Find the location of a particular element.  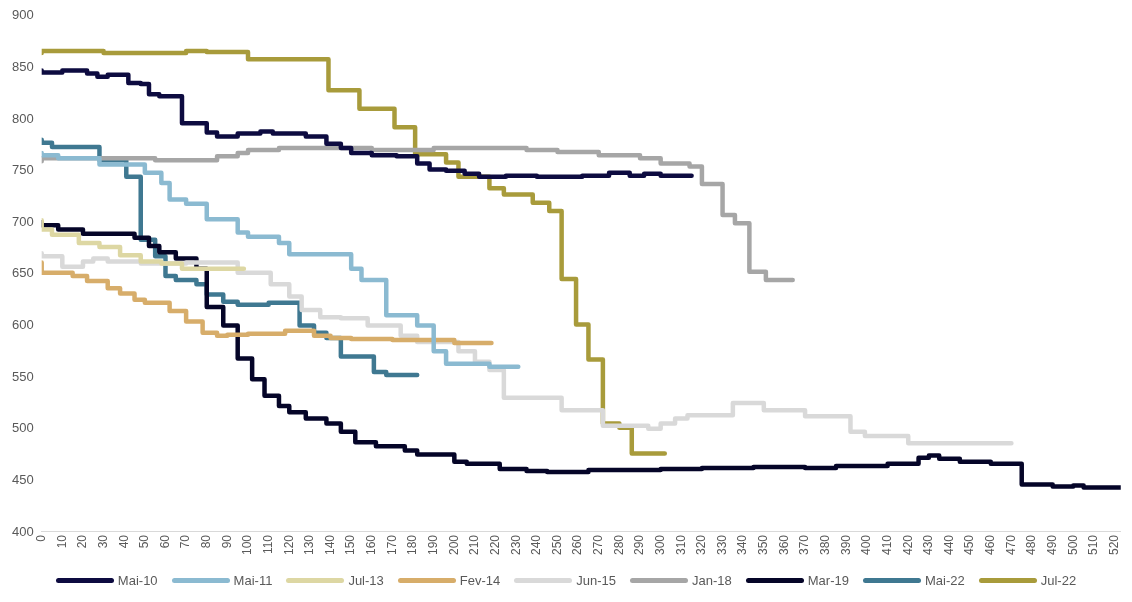

legend-label: Mai-22 is located at coordinates (944, 580).